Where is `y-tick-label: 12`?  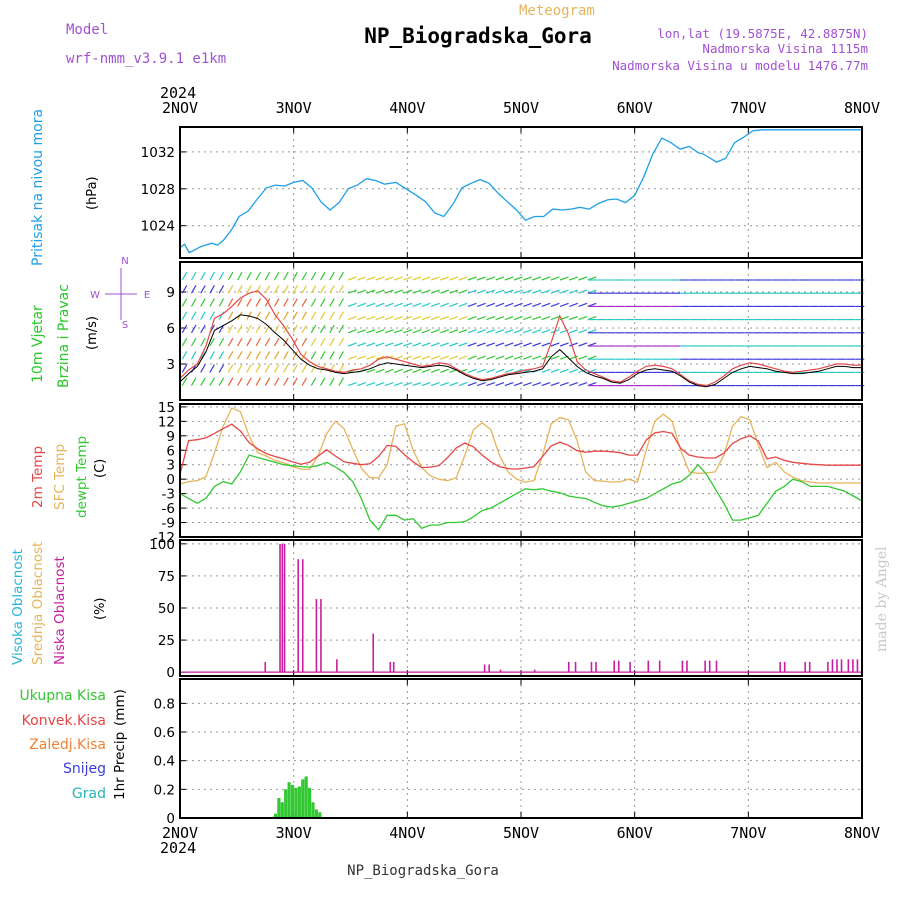
y-tick-label: 12 is located at coordinates (166, 422).